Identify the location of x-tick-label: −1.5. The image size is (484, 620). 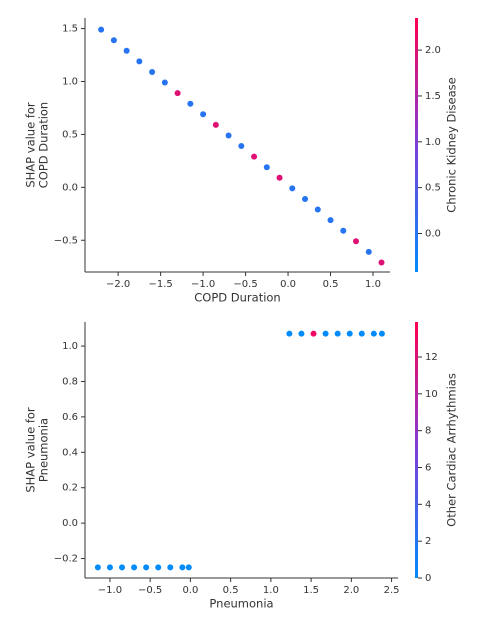
(160, 284).